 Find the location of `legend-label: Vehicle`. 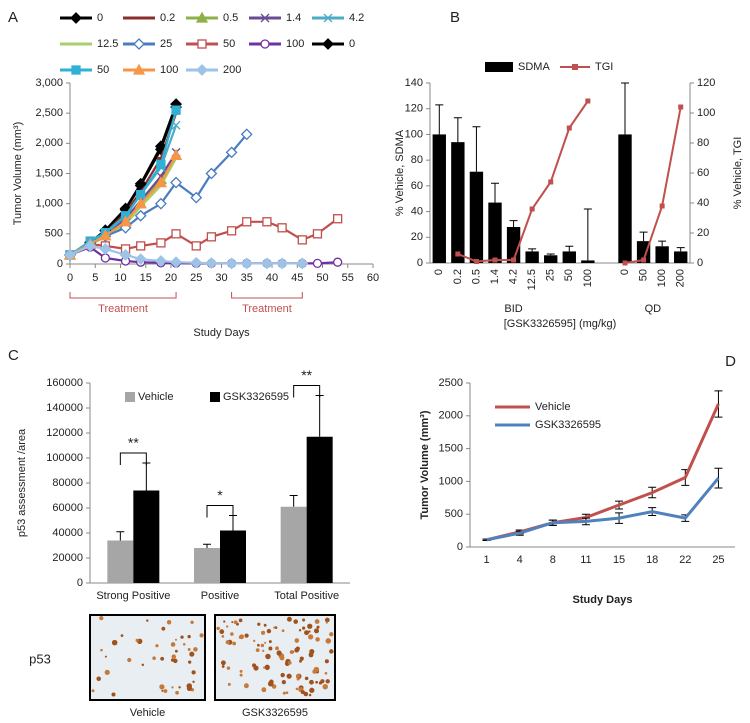

legend-label: Vehicle is located at coordinates (155, 397).